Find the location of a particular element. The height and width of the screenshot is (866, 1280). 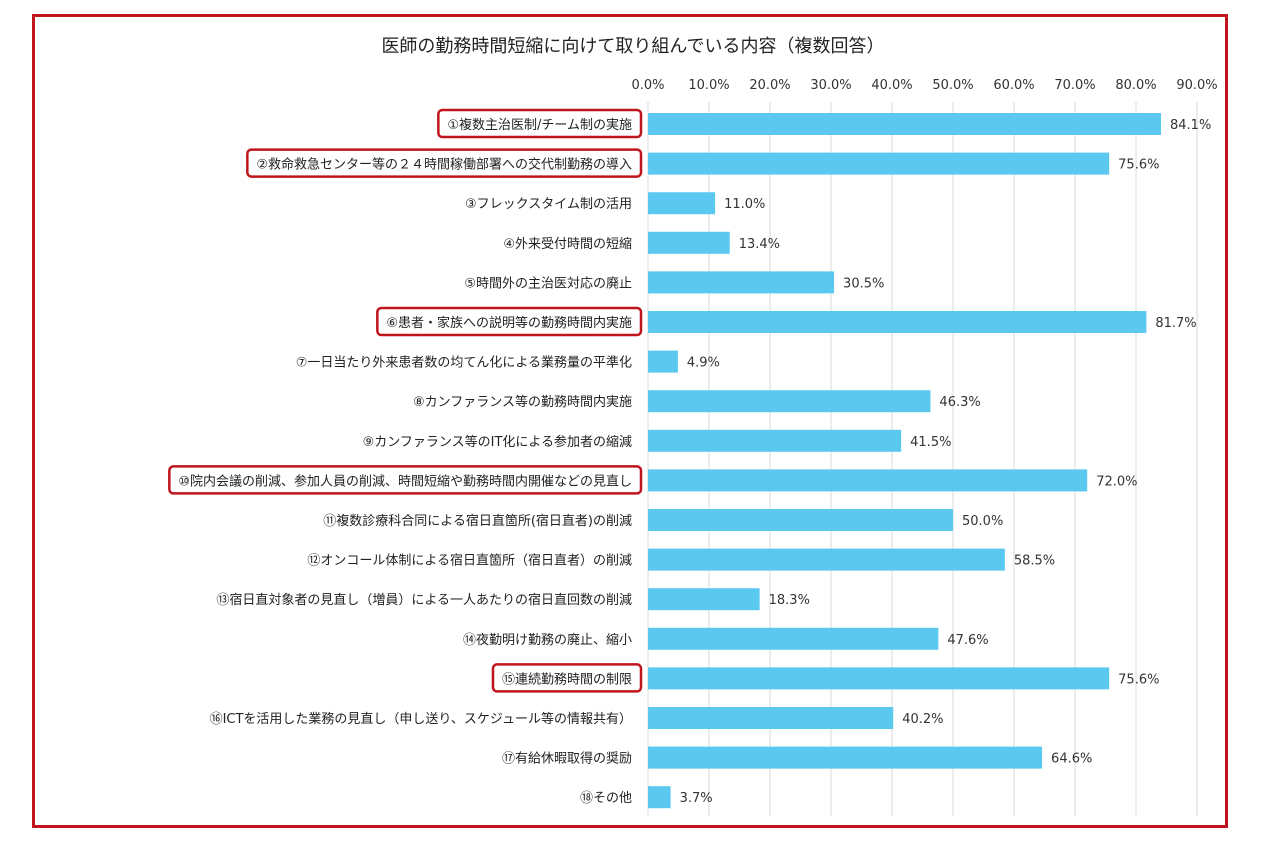

x-tick-label: 70.0% is located at coordinates (1074, 85).